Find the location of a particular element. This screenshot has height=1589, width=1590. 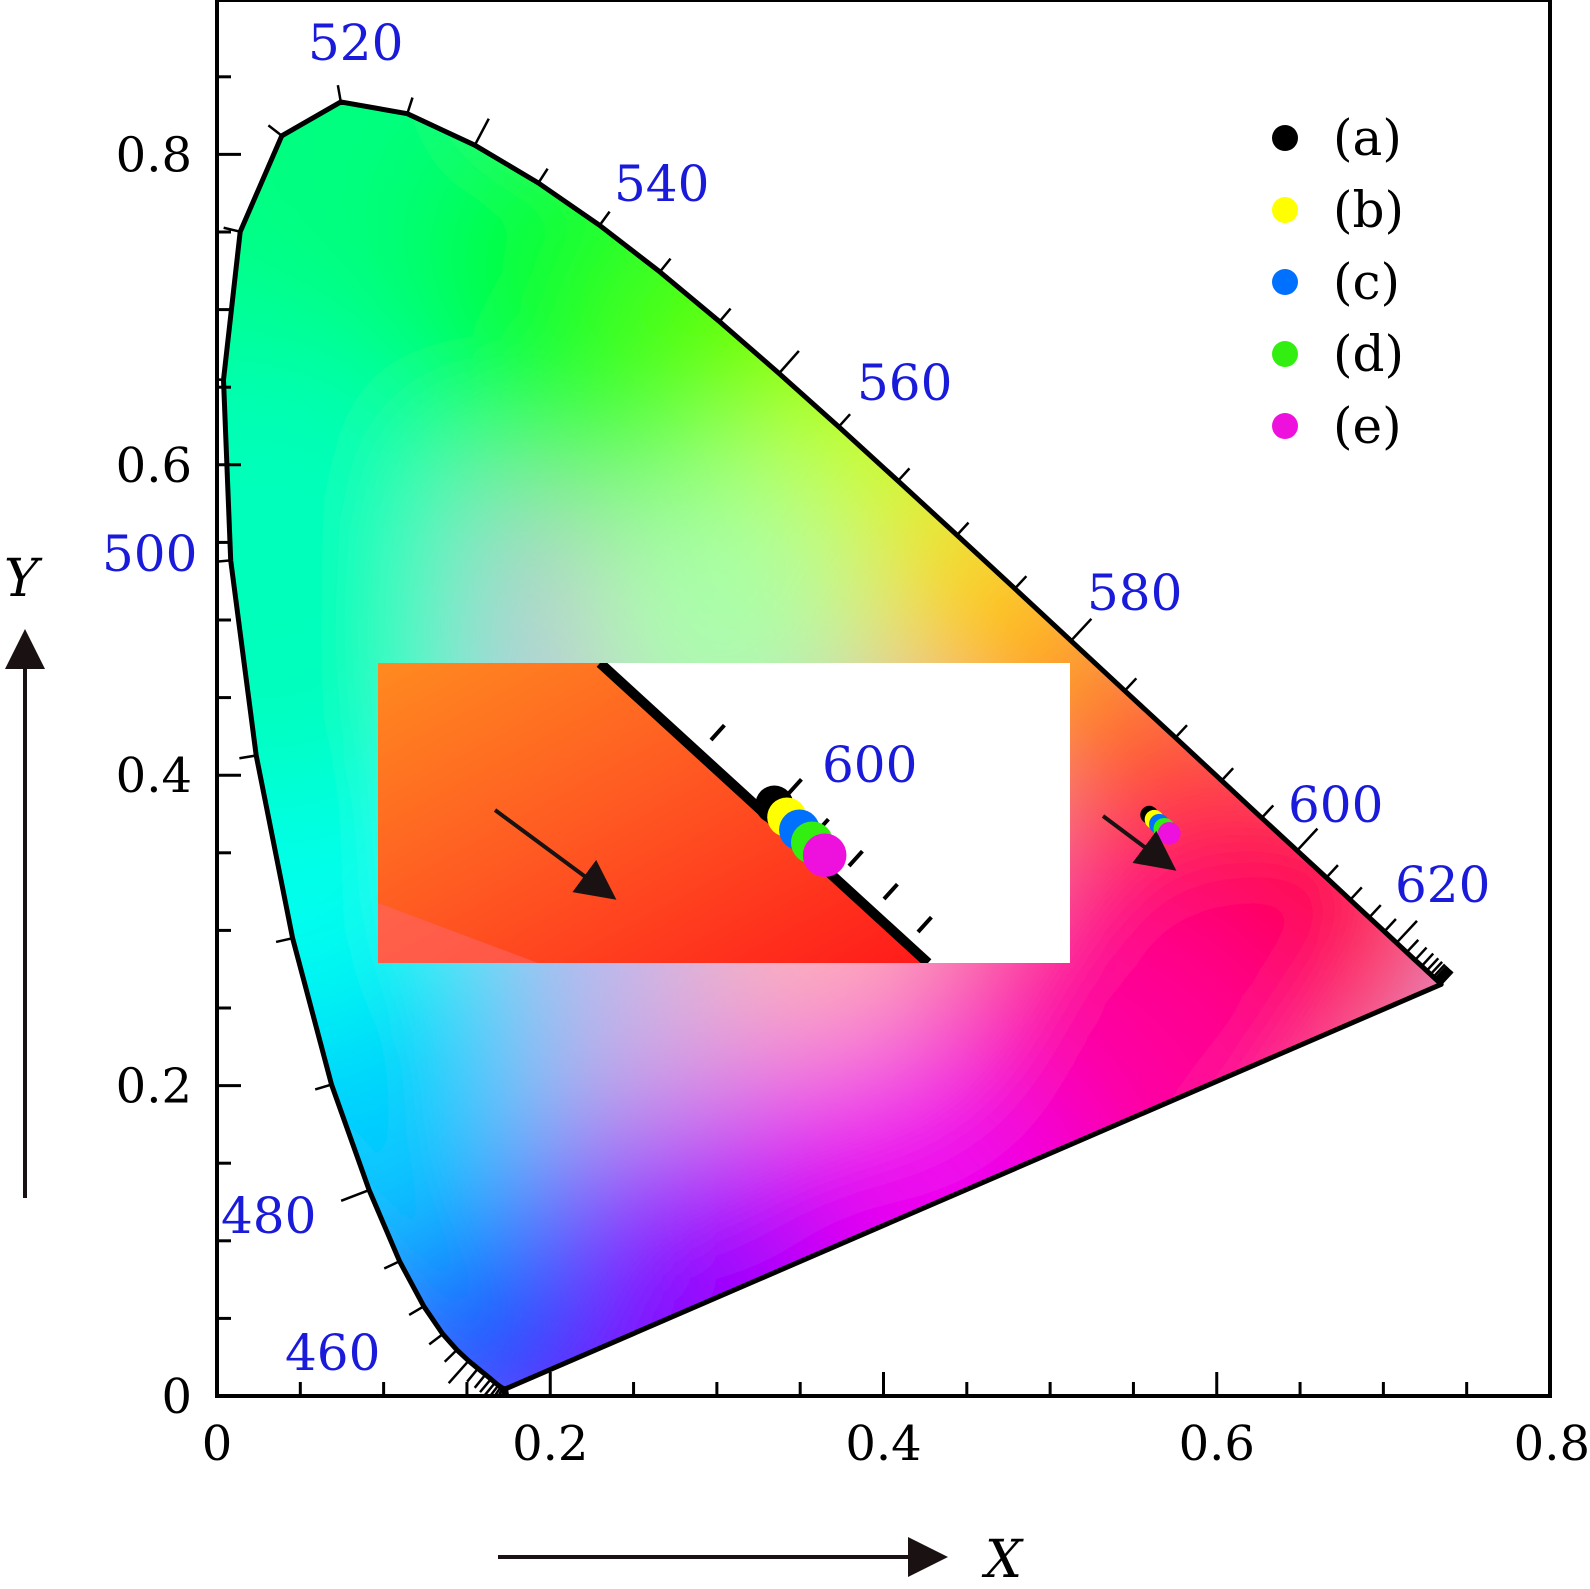

y-tick-label: 0.8 is located at coordinates (154, 155).